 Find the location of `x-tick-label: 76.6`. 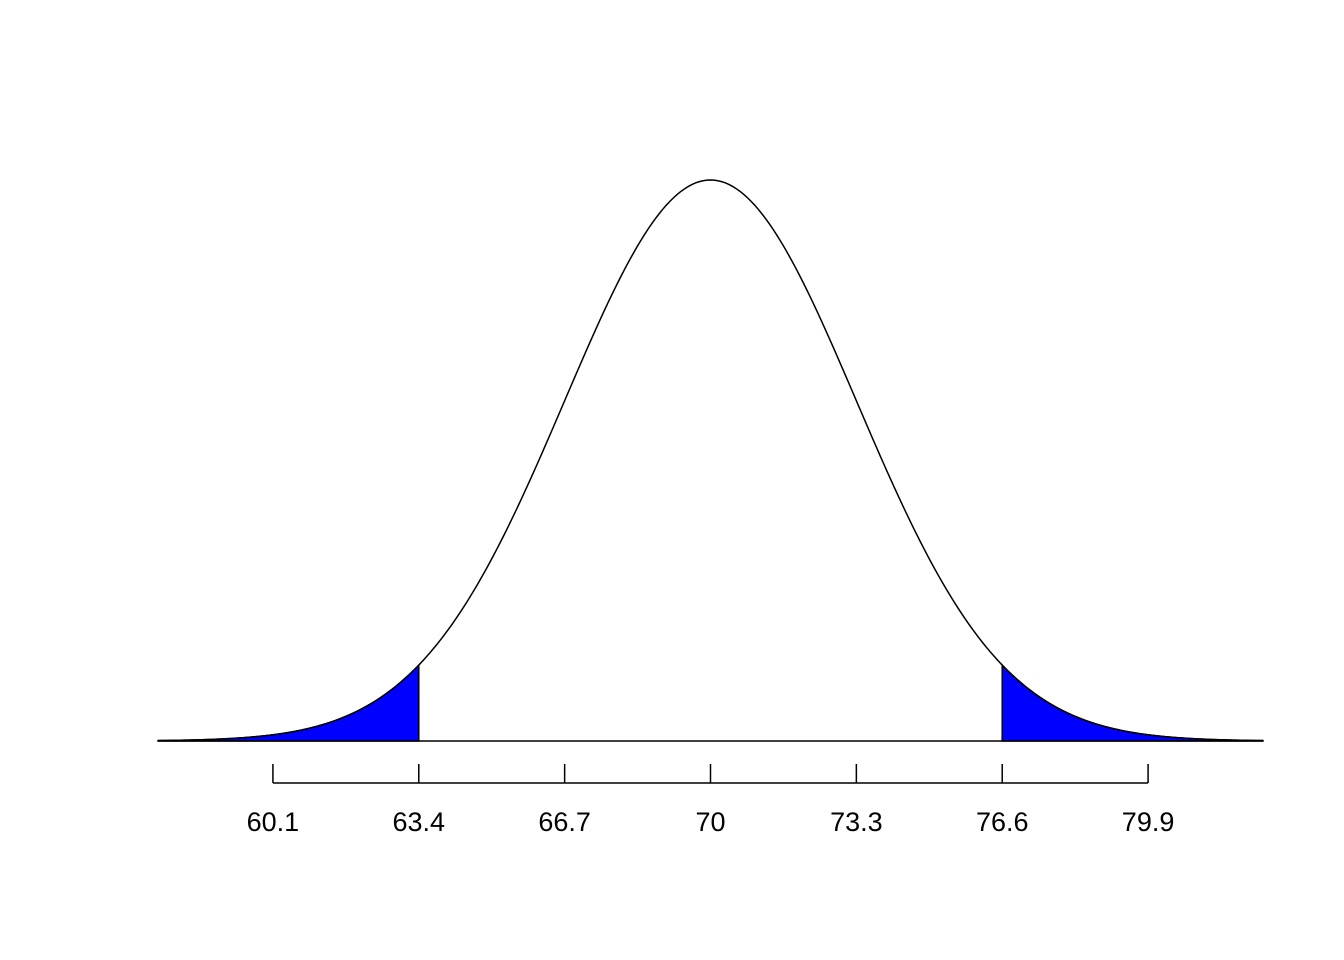

x-tick-label: 76.6 is located at coordinates (1002, 822).